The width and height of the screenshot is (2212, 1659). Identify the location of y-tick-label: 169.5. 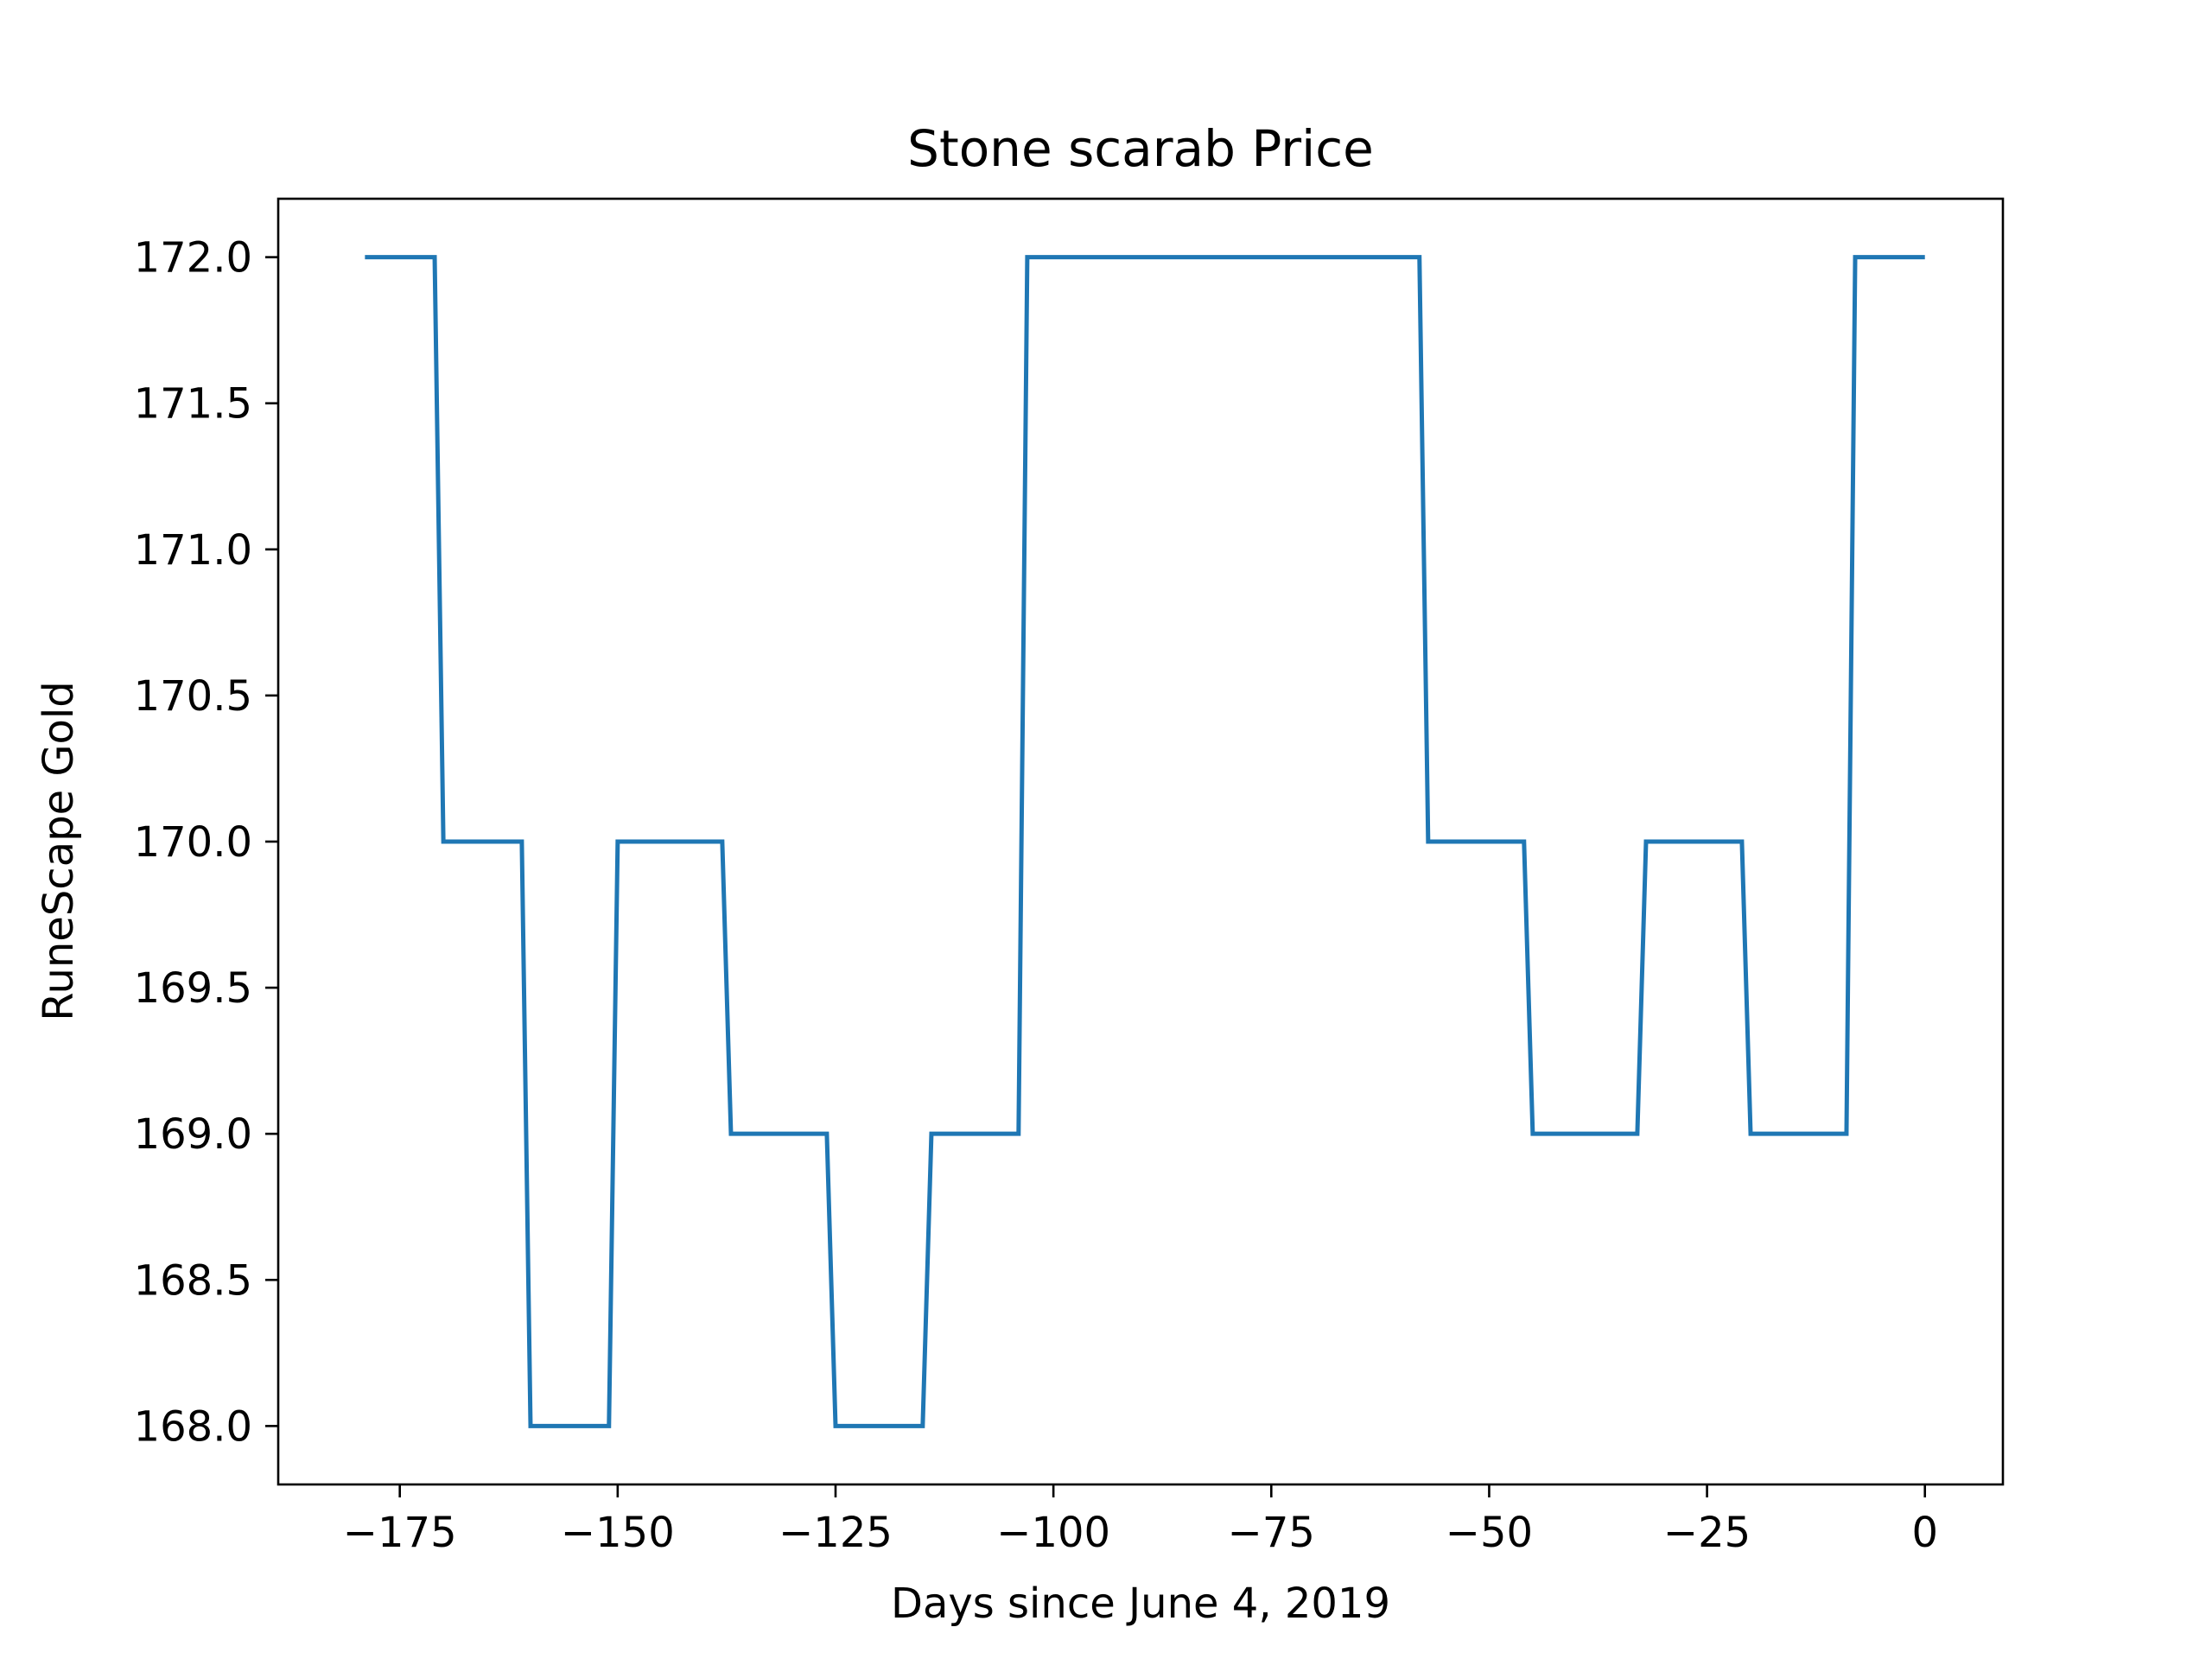
(193, 988).